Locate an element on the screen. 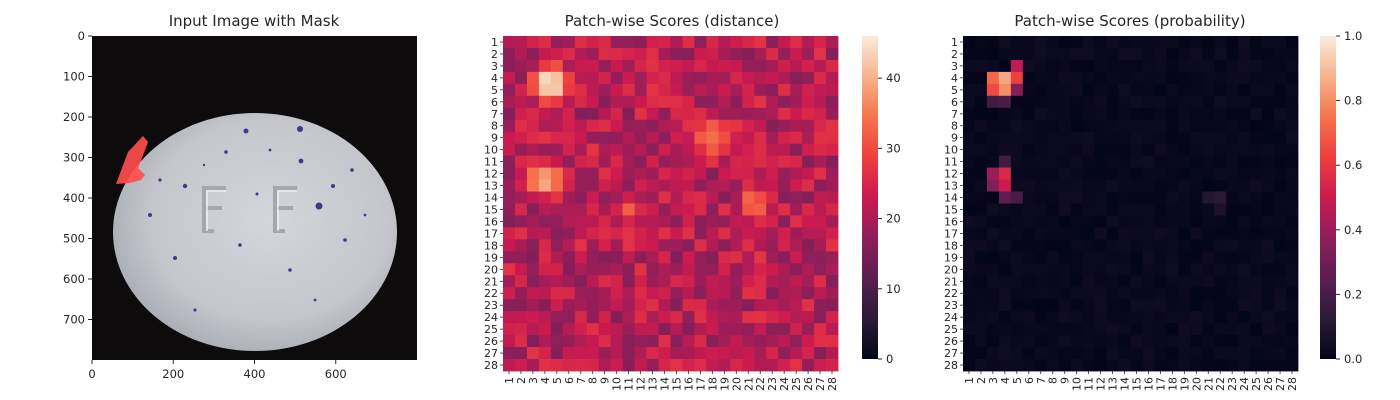 Image resolution: width=1400 pixels, height=400 pixels. x-tick-label: 14 is located at coordinates (1125, 384).